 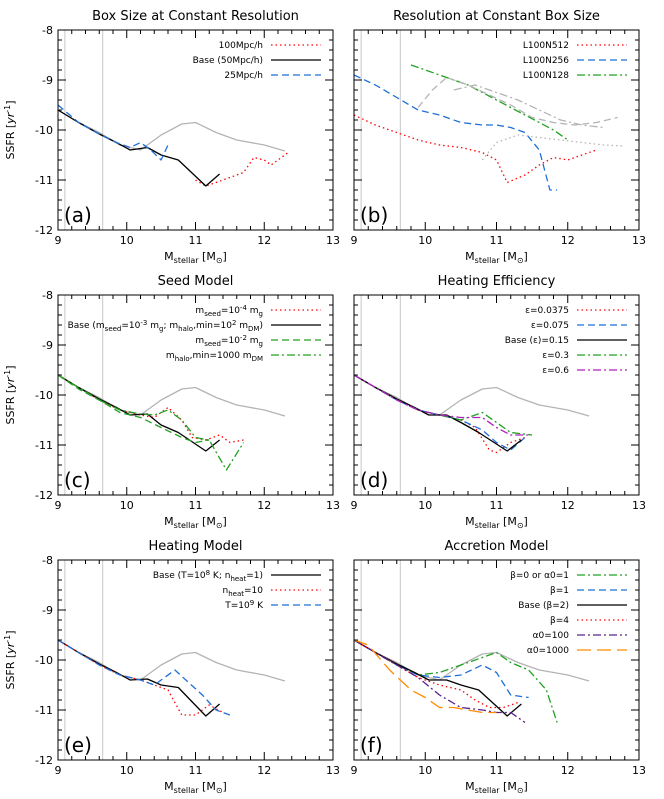 I want to click on legend: L100N512 L100N256 L100N128, so click(x=575, y=61).